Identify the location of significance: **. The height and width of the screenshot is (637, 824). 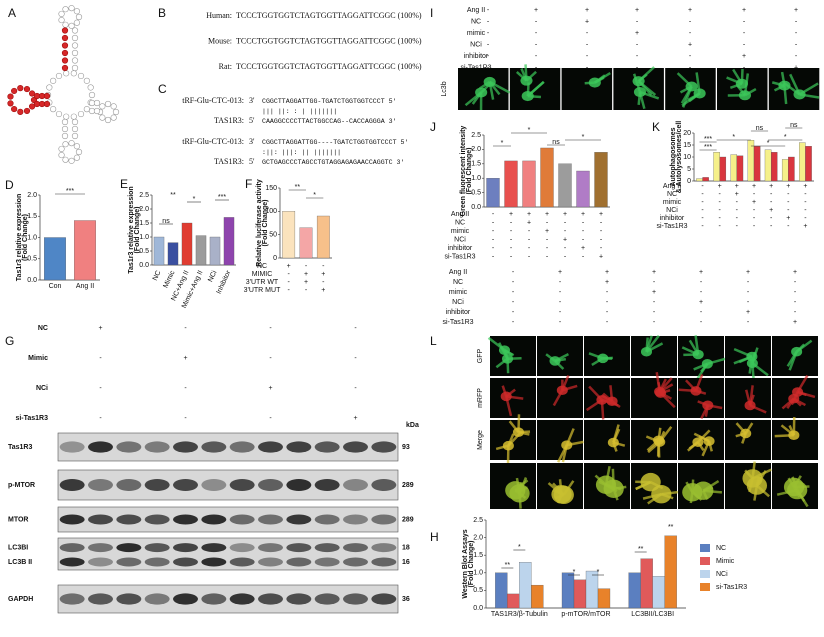
(173, 195).